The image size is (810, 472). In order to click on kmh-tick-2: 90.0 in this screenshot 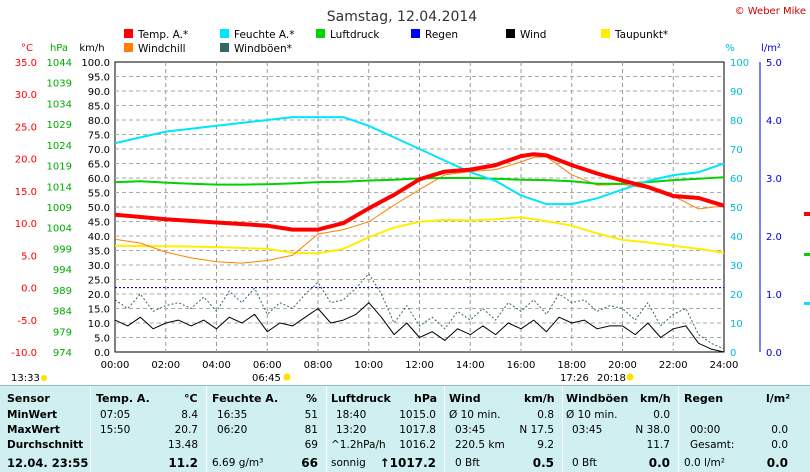, I will do `click(99, 92)`.